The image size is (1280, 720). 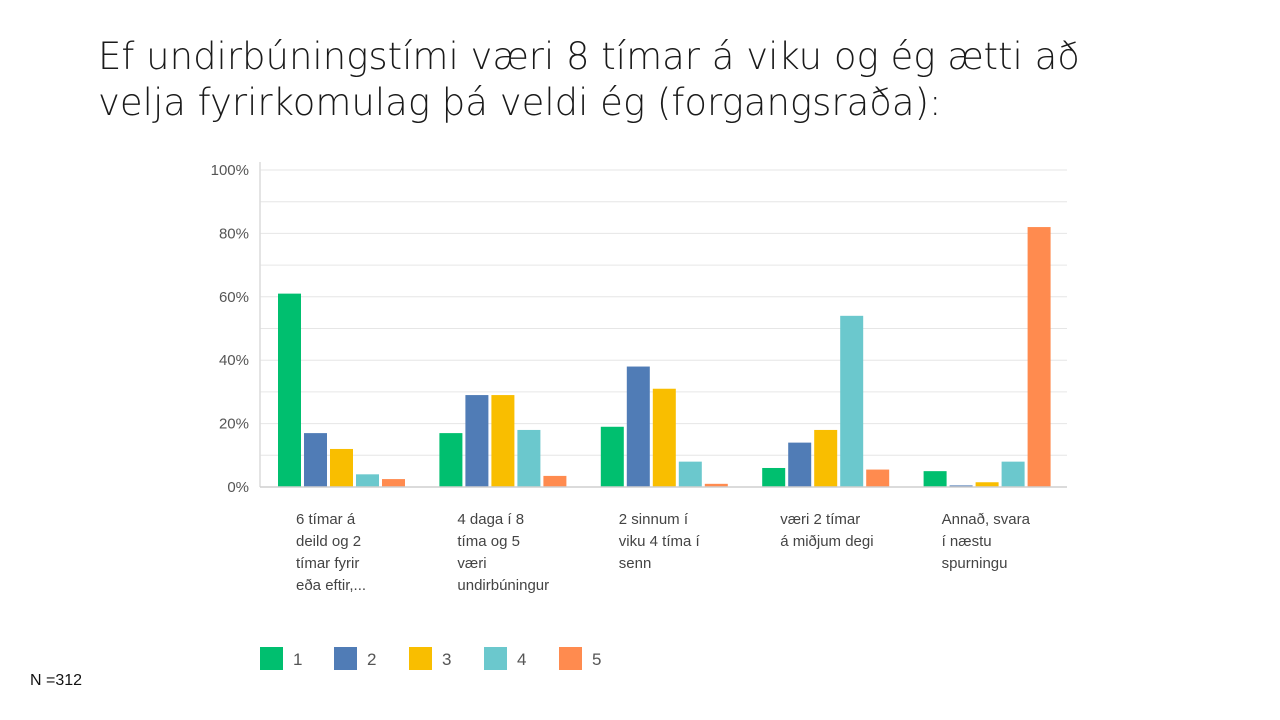 I want to click on x-category-label-line: spurningu, so click(x=975, y=563).